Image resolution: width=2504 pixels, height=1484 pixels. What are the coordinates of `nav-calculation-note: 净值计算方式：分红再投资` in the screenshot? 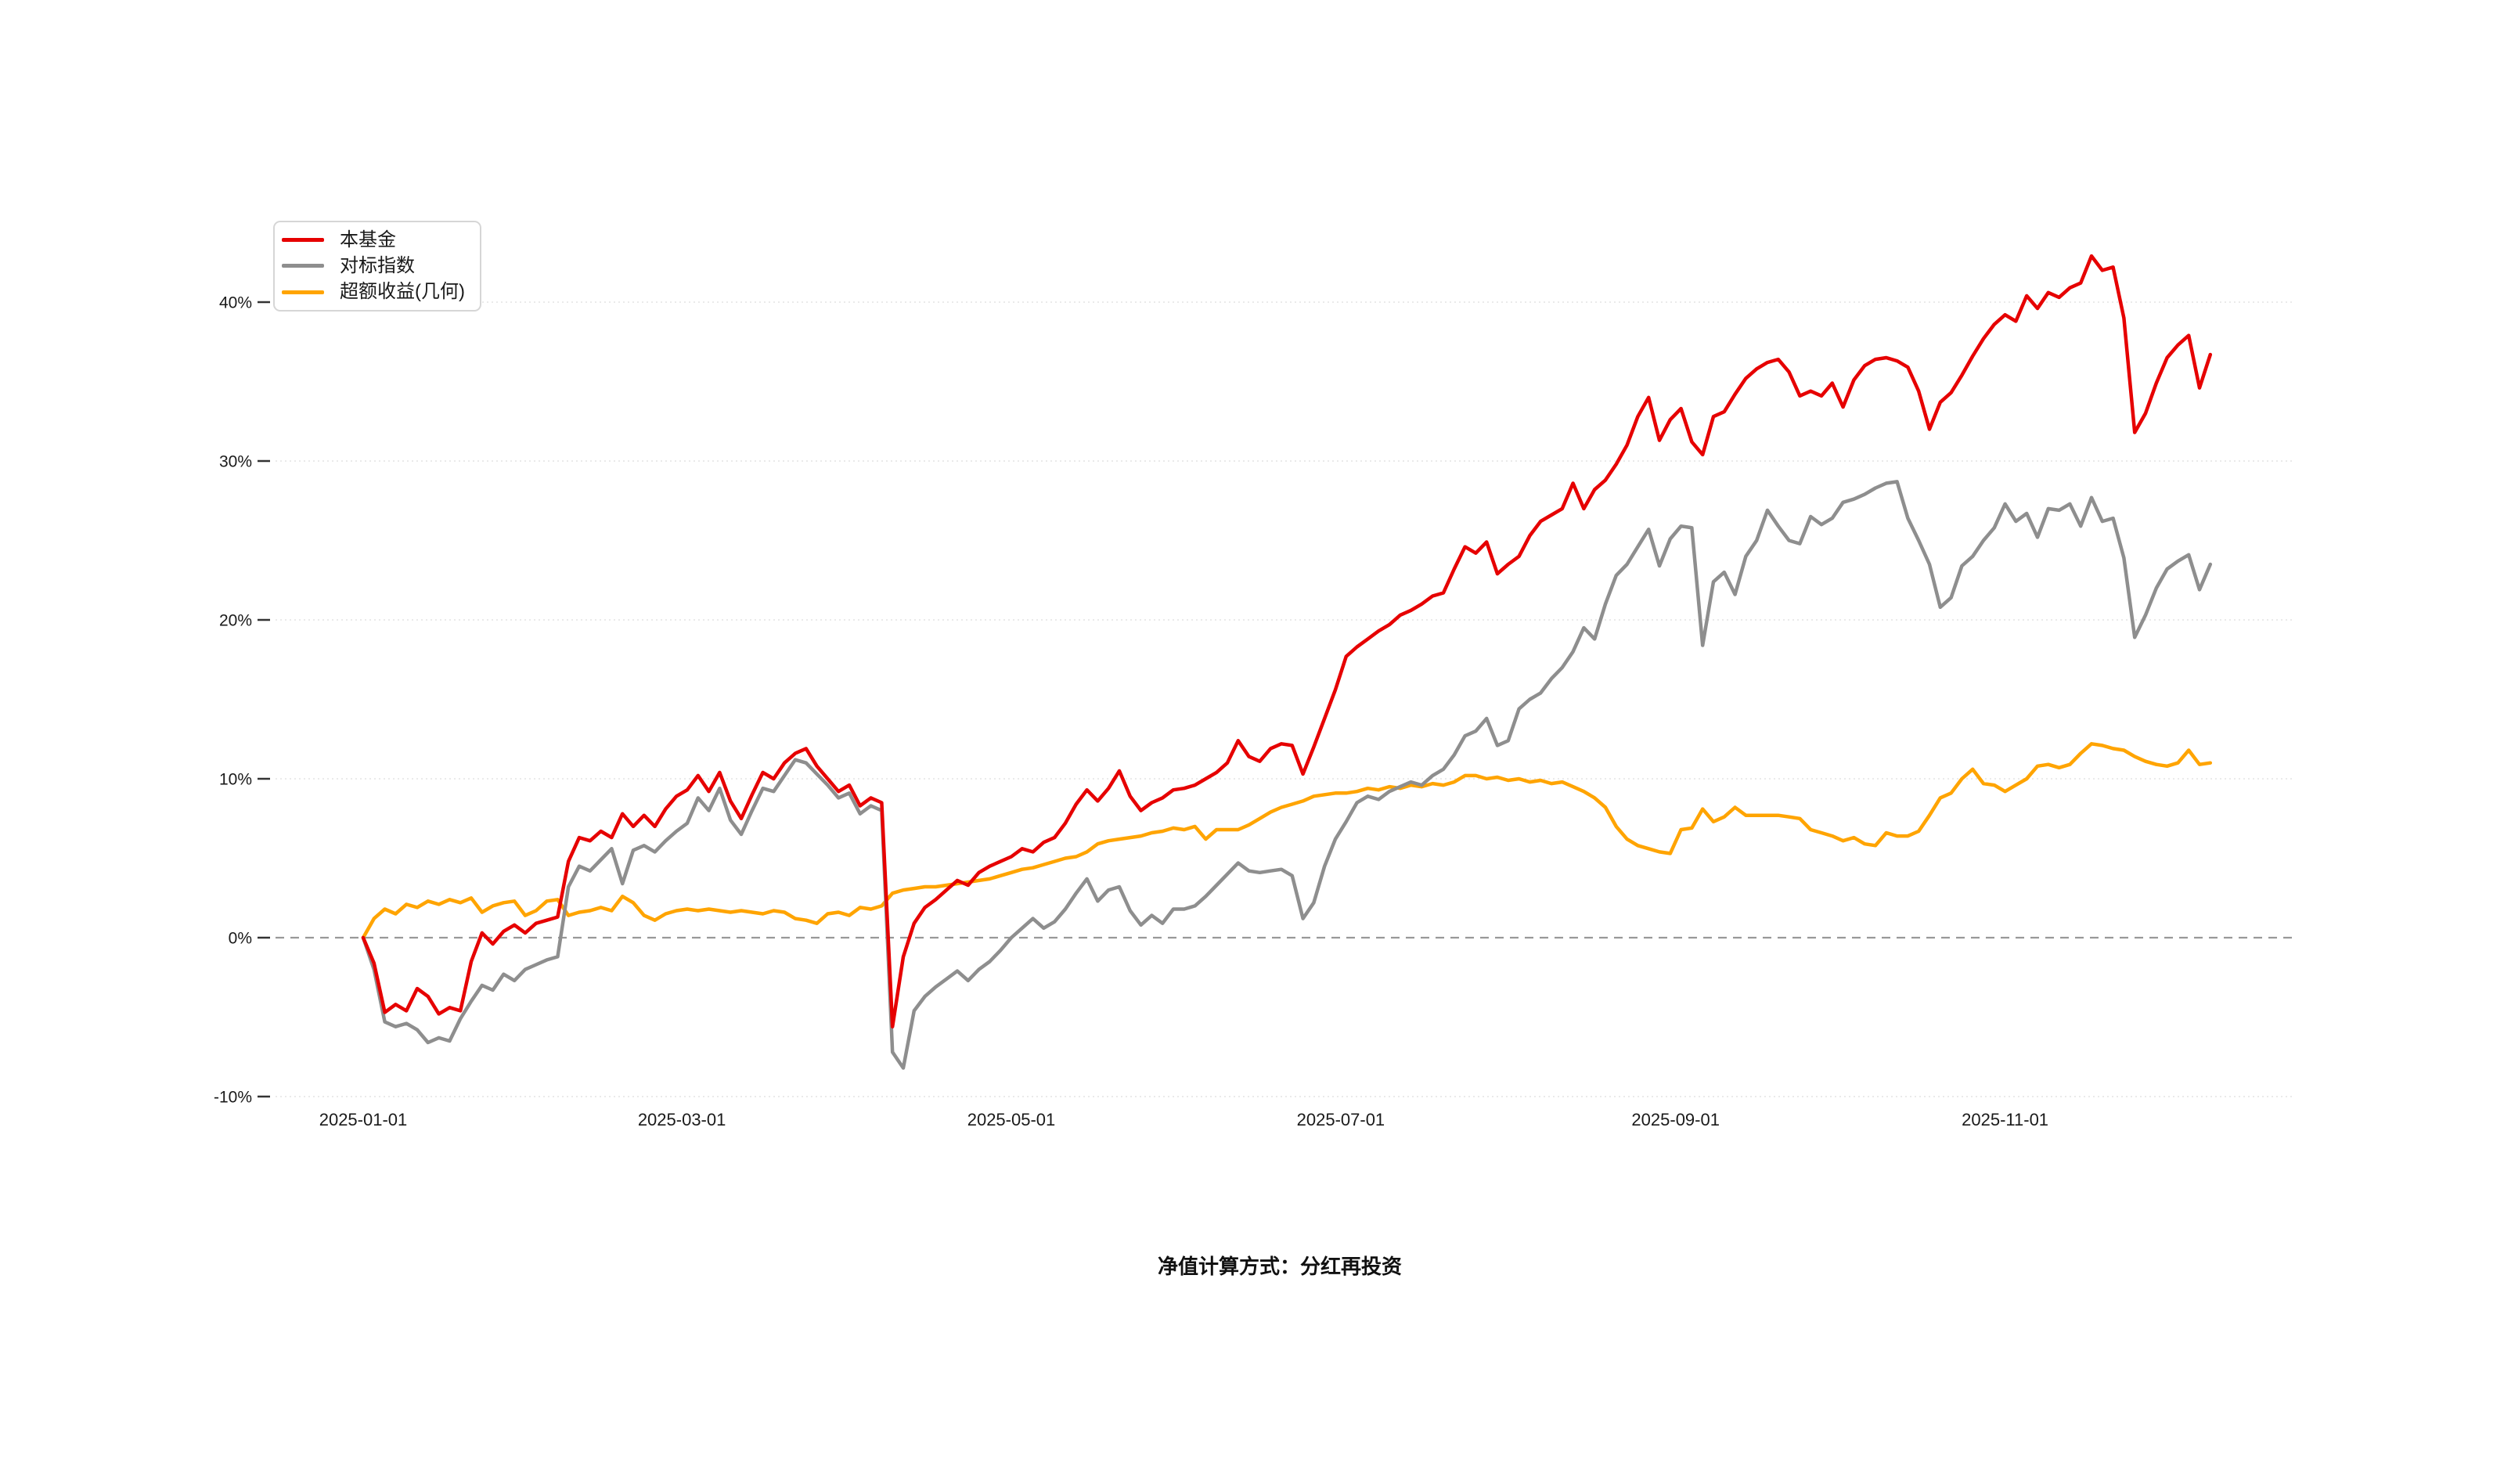 It's located at (1280, 1266).